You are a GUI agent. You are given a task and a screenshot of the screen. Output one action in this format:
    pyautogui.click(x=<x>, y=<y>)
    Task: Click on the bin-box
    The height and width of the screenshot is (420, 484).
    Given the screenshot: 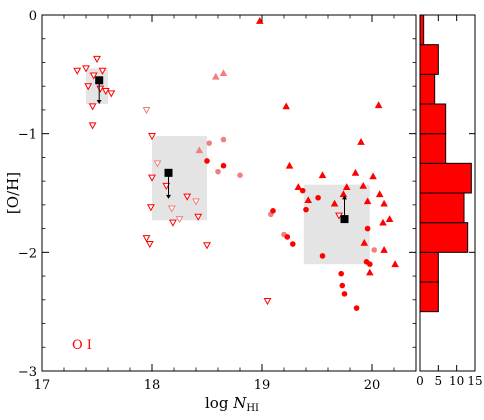 What is the action you would take?
    pyautogui.click(x=336, y=224)
    